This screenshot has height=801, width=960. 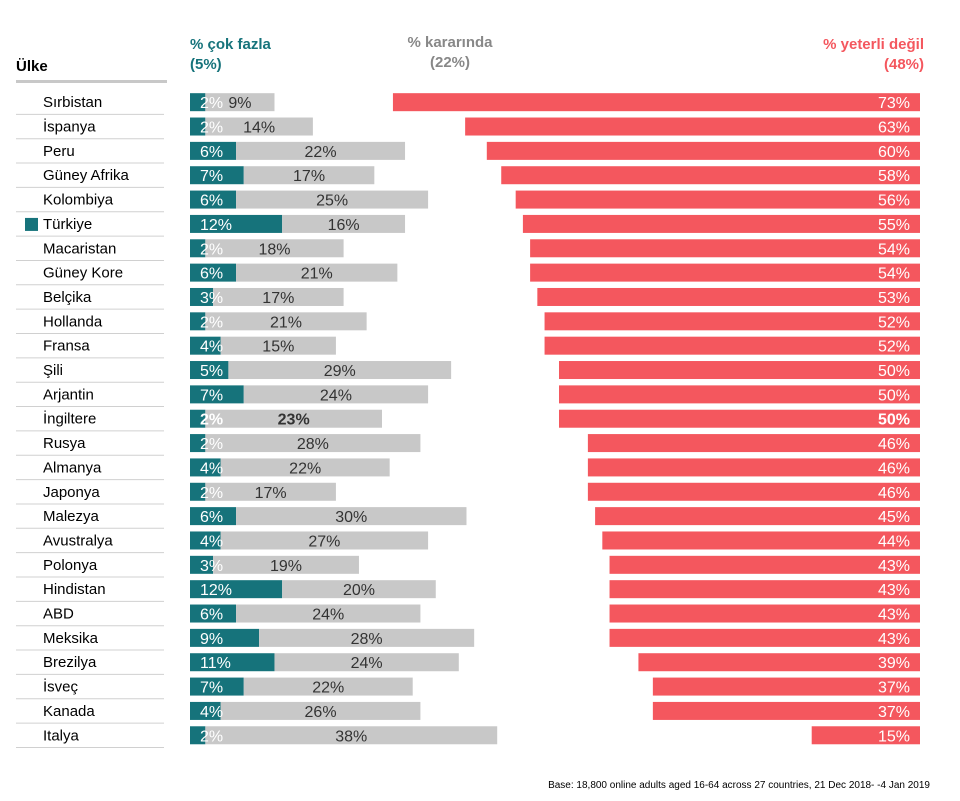 What do you see at coordinates (894, 420) in the screenshot?
I see `label-not-enough: 50%` at bounding box center [894, 420].